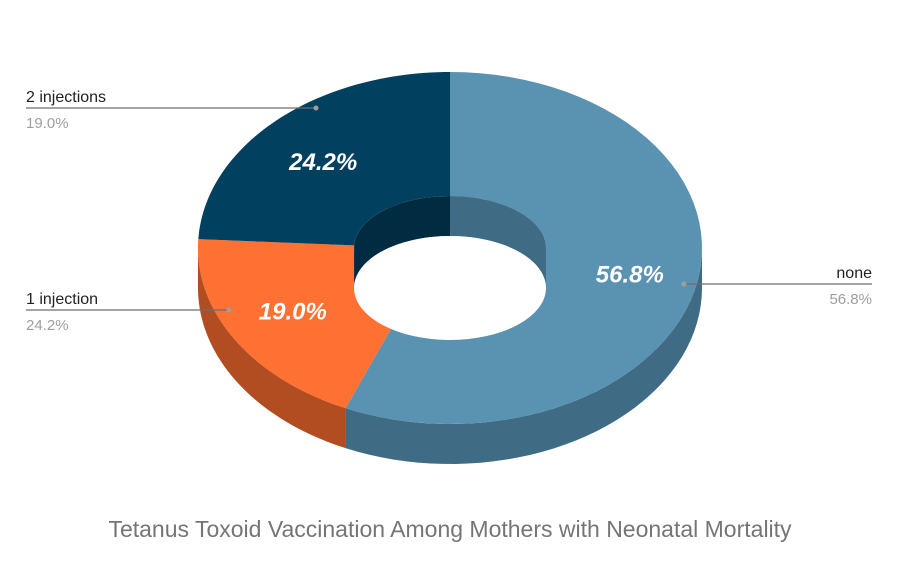  Describe the element at coordinates (322, 162) in the screenshot. I see `slice-label-1-injection: 24.2%` at that location.